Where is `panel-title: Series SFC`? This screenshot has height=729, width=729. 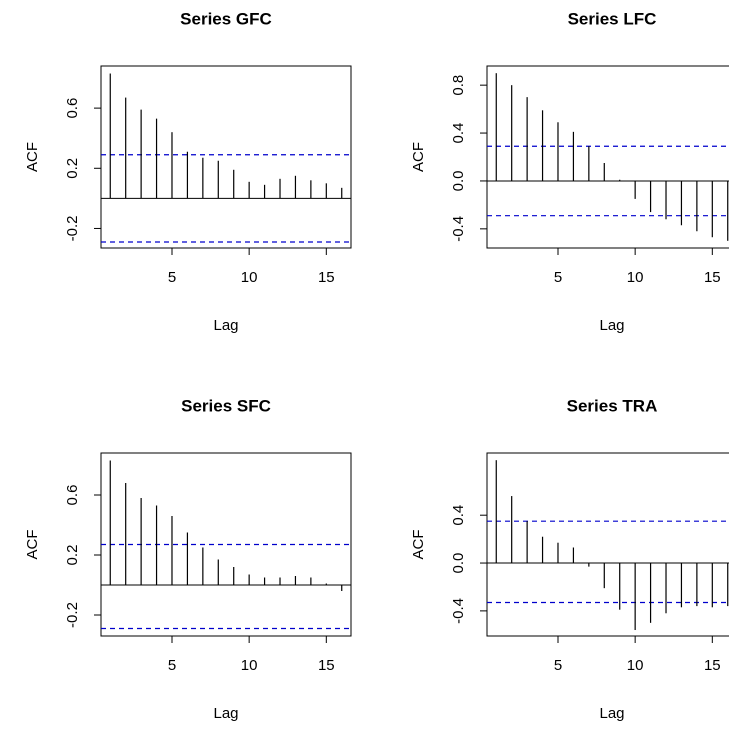 panel-title: Series SFC is located at coordinates (226, 405).